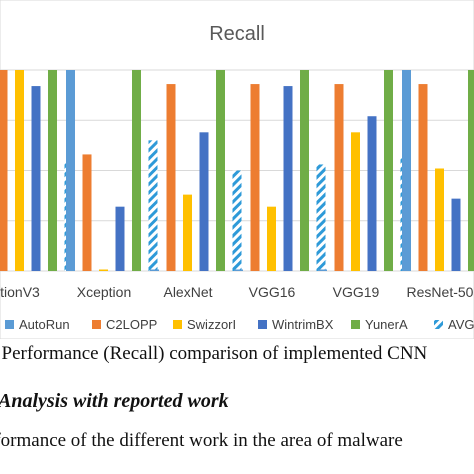 This screenshot has height=474, width=474. What do you see at coordinates (9, 324) in the screenshot?
I see `legend-swatch-autorun` at bounding box center [9, 324].